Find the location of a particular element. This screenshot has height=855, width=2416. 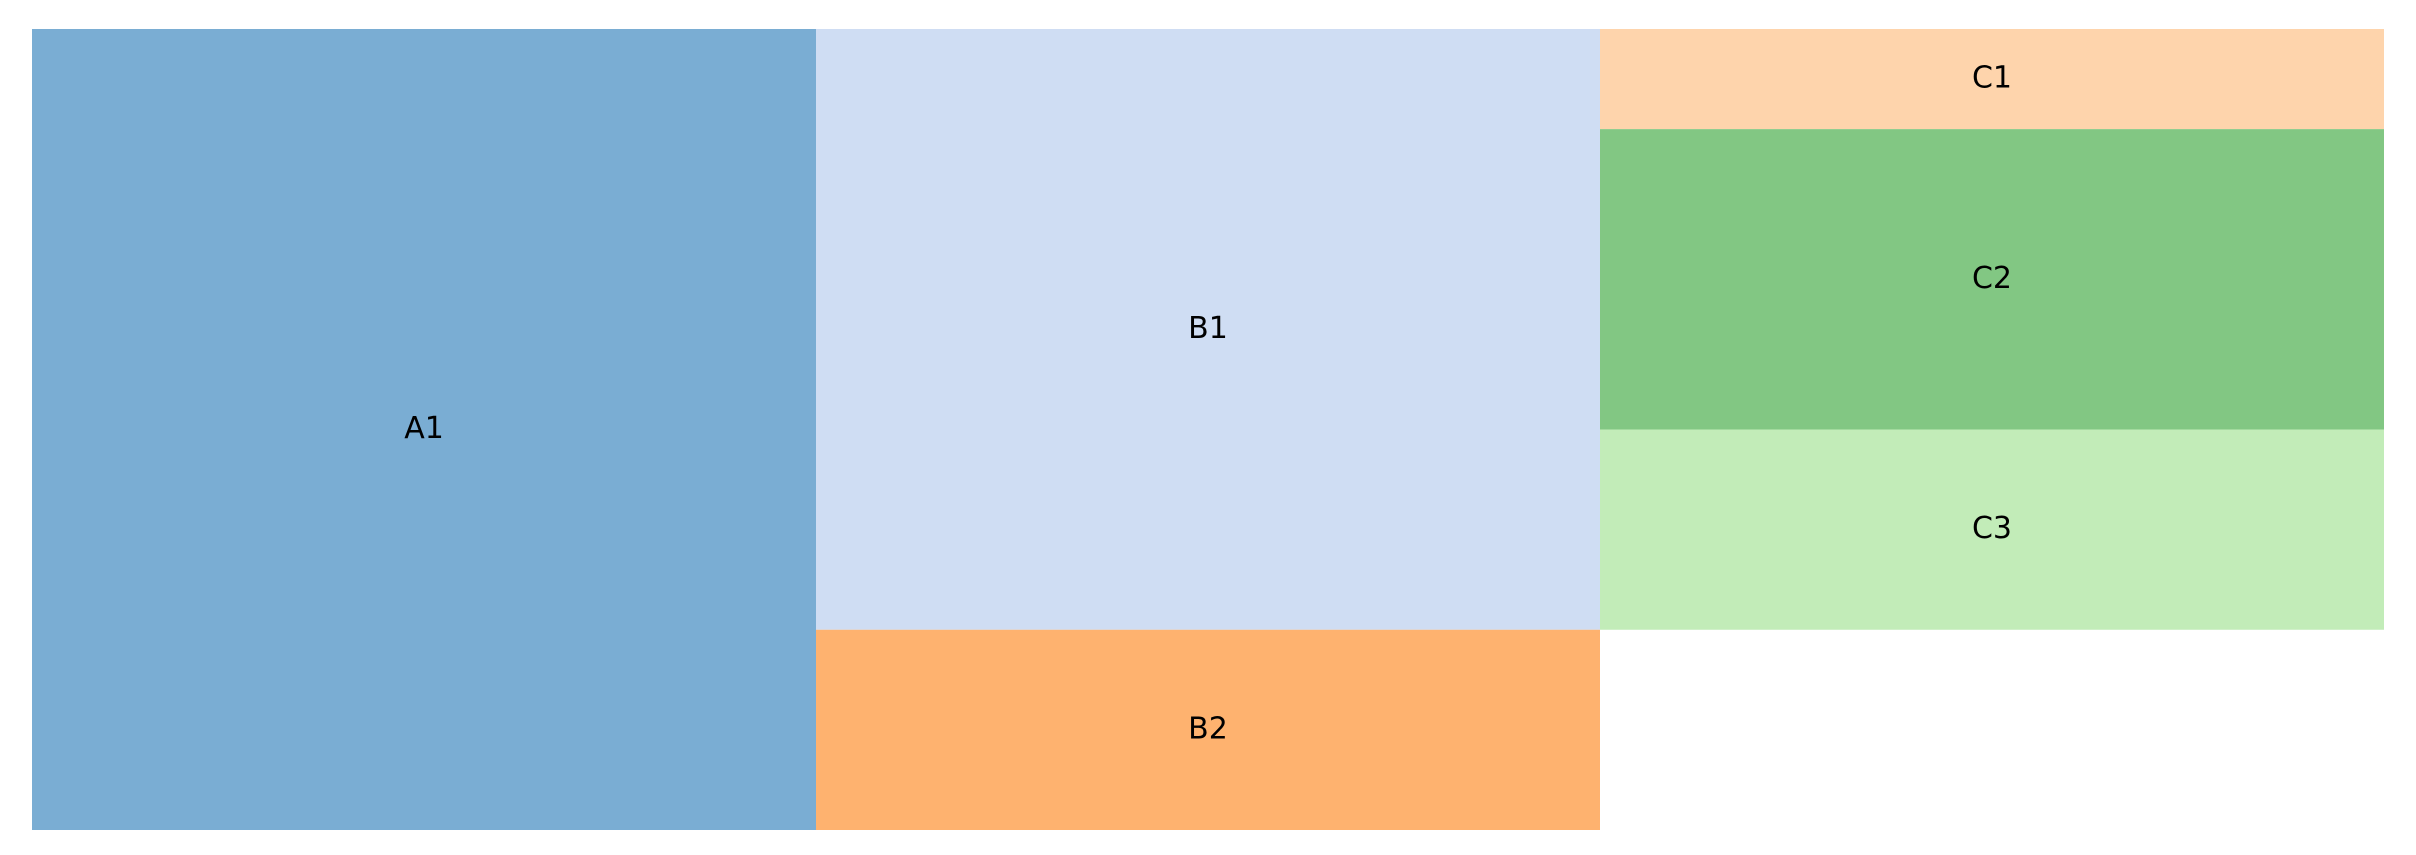

treemap-label-a1: A1 is located at coordinates (424, 428).